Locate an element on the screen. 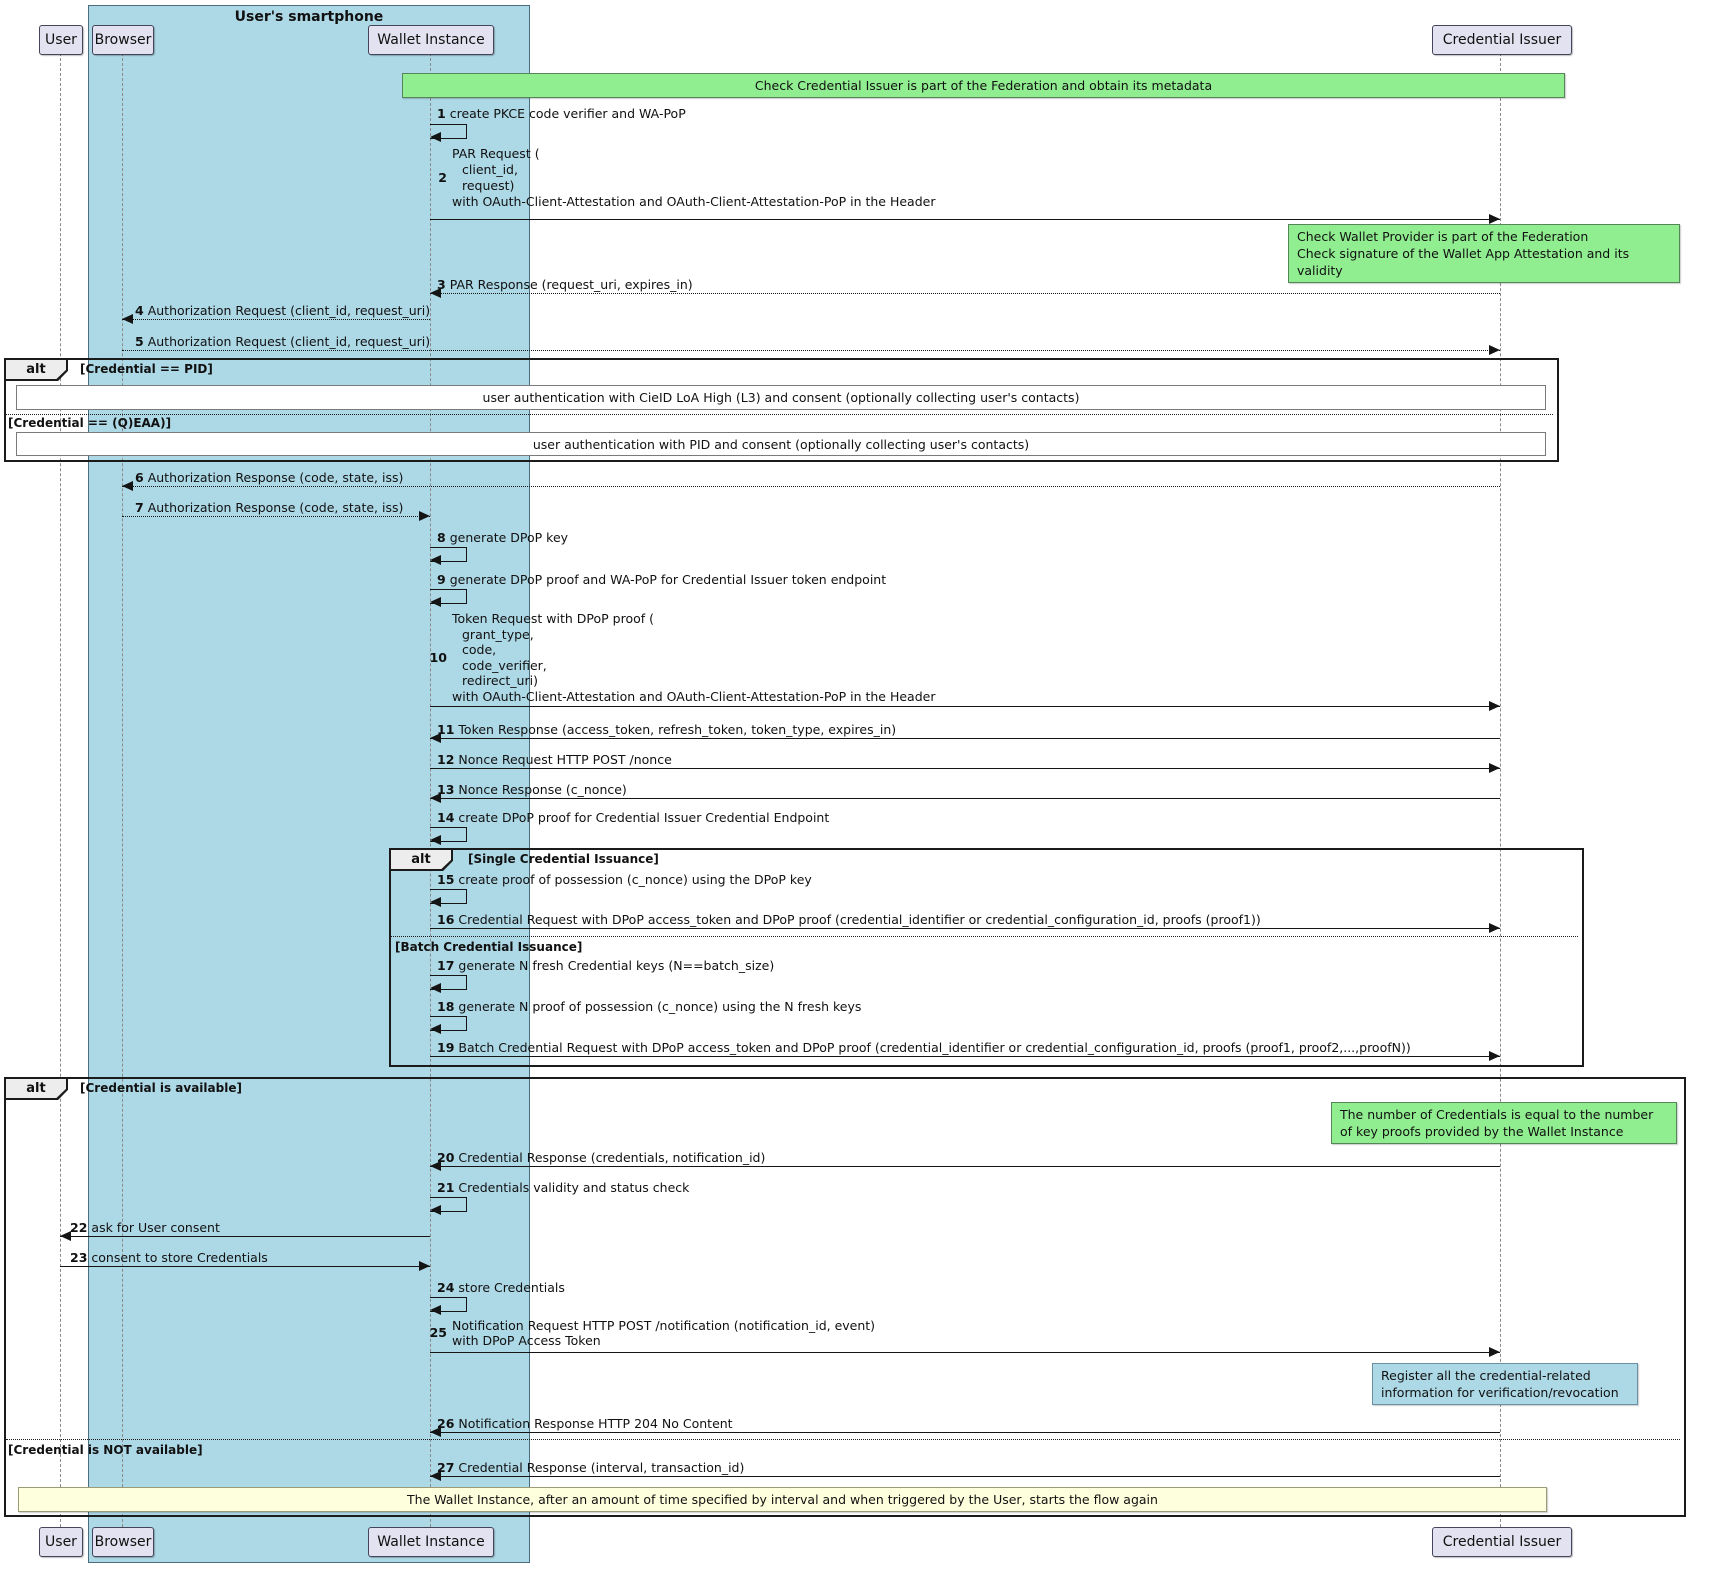 The image size is (1712, 1570). message-10-number: 10 is located at coordinates (438, 657).